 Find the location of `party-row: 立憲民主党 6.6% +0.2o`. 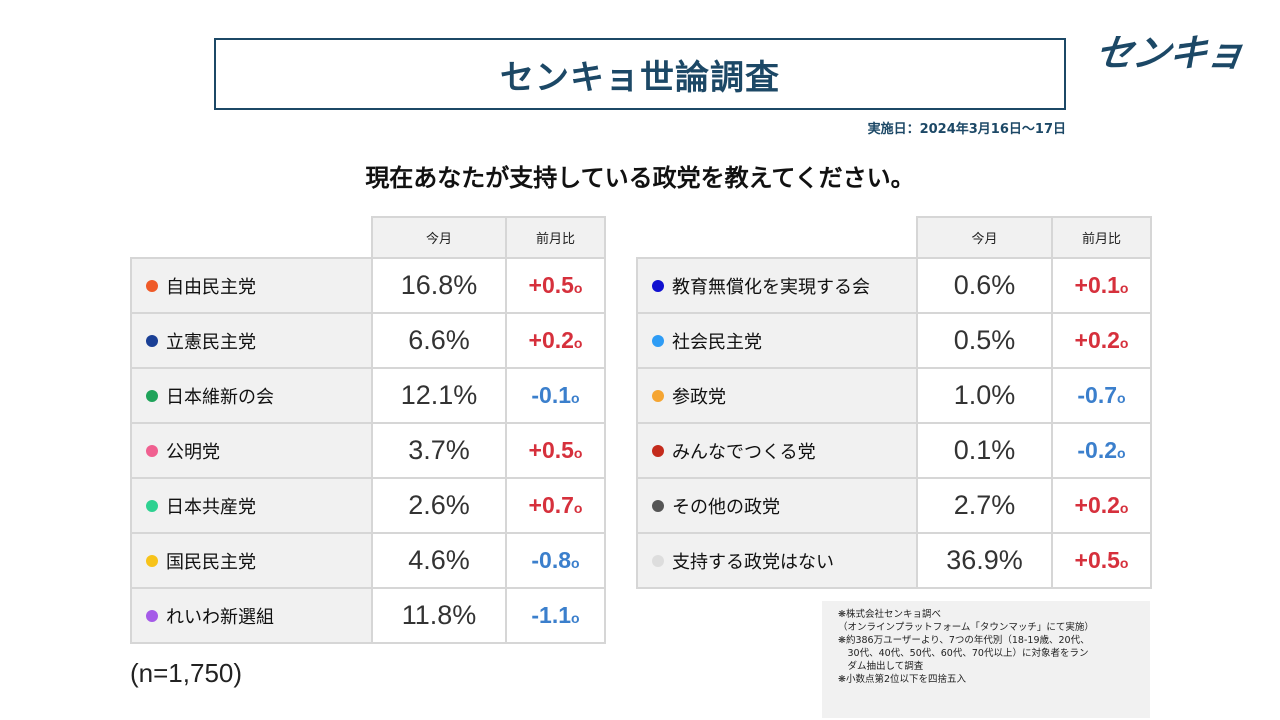

party-row: 立憲民主党 6.6% +0.2o is located at coordinates (368, 340).